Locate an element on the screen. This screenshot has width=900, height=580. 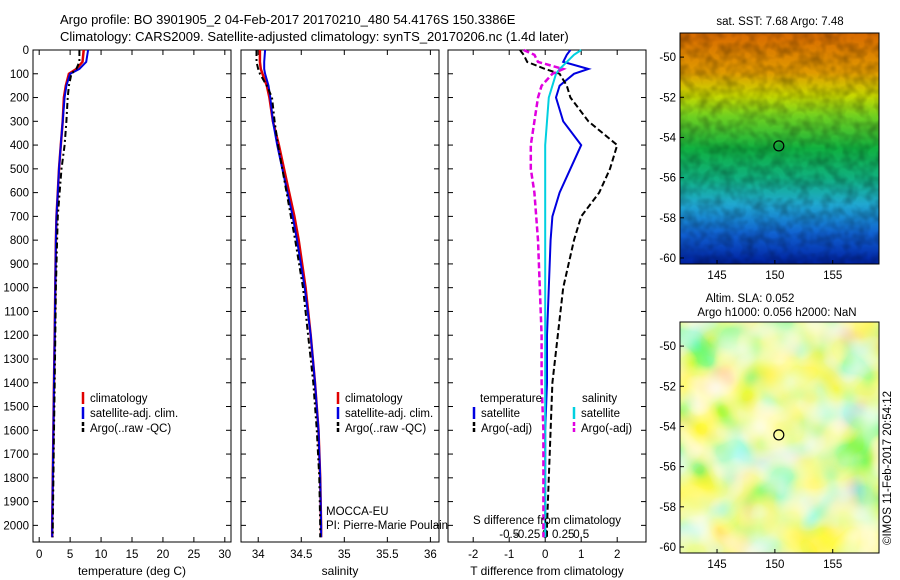
sst-map-frame is located at coordinates (779, 148).